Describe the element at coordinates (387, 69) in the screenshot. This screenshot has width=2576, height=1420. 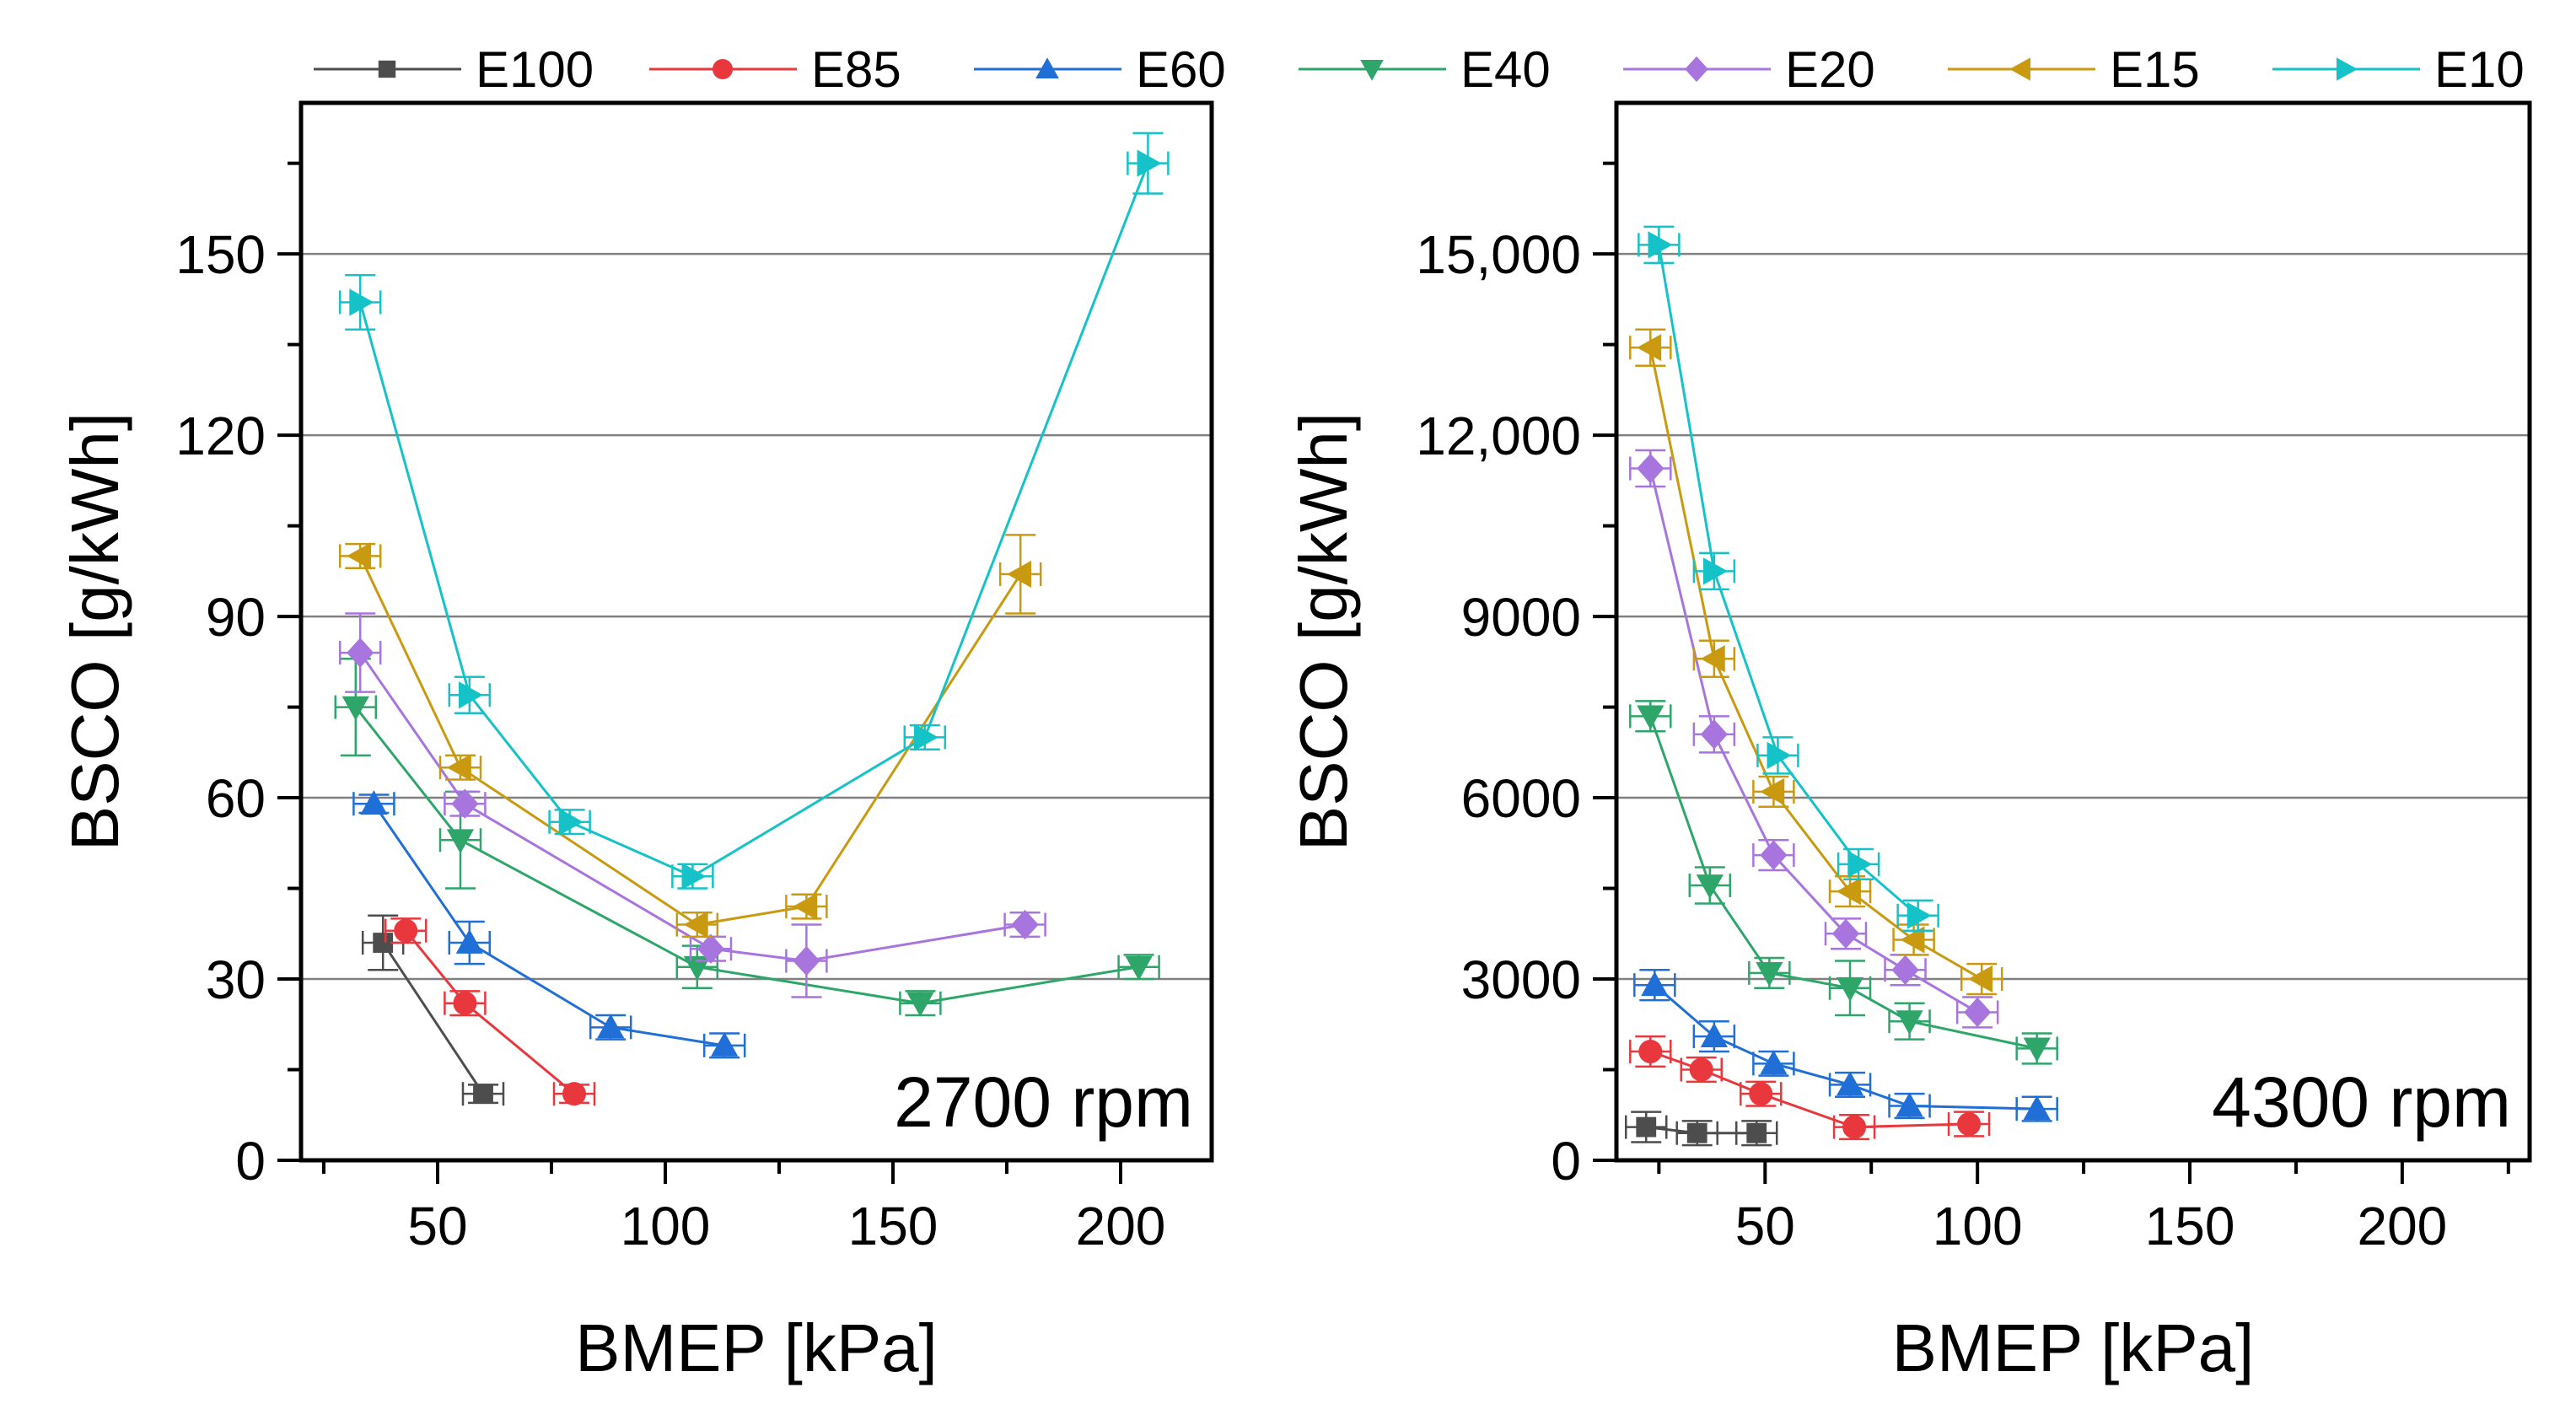
I see `legend-marker-e100` at that location.